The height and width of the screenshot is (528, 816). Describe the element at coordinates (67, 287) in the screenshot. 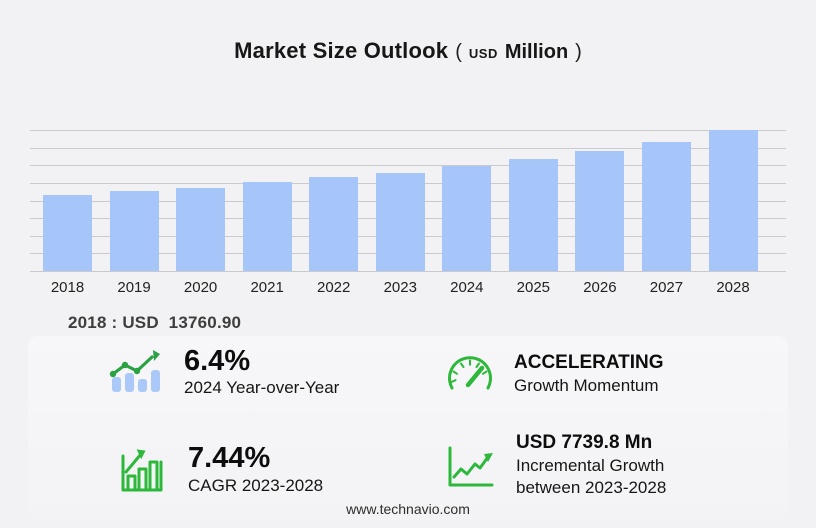

I see `x-axis-label-2018: 2018` at that location.